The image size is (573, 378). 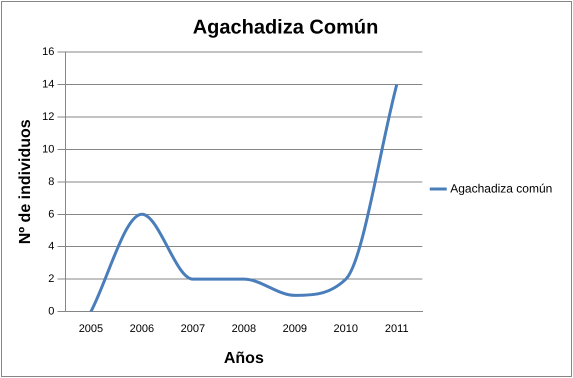 What do you see at coordinates (396, 329) in the screenshot?
I see `x-tick-label: 2011` at bounding box center [396, 329].